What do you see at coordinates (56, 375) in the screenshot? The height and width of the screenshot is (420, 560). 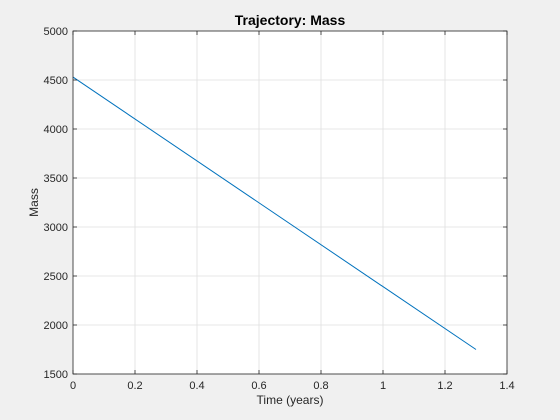 I see `y-tick-label: 1500` at bounding box center [56, 375].